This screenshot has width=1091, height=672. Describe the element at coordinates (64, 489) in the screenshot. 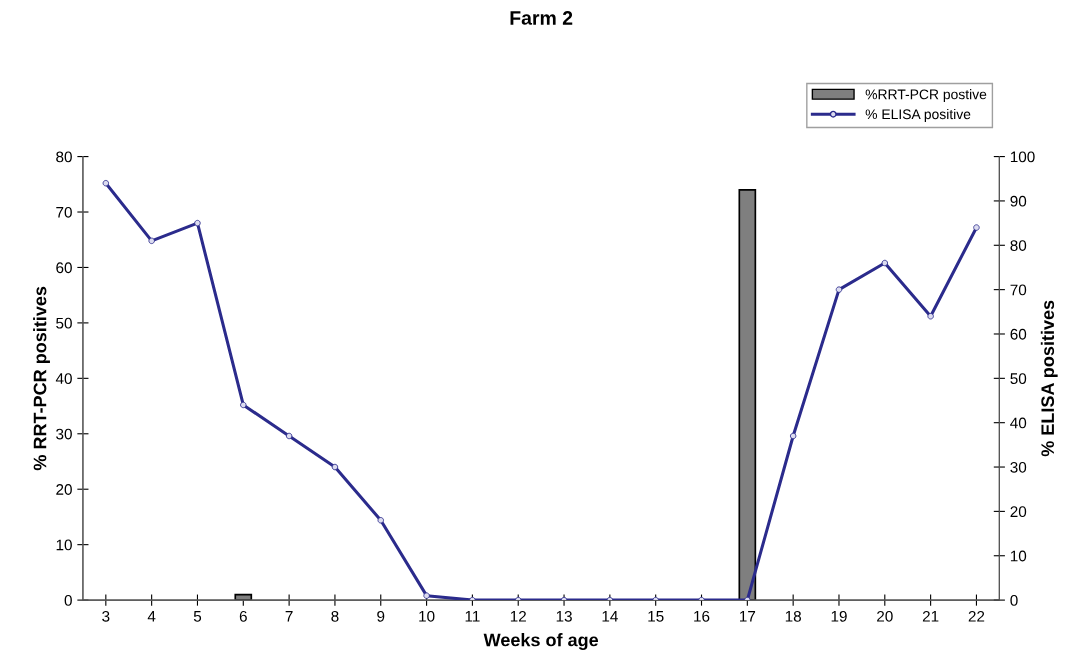

I see `y-tick-label: 20` at that location.